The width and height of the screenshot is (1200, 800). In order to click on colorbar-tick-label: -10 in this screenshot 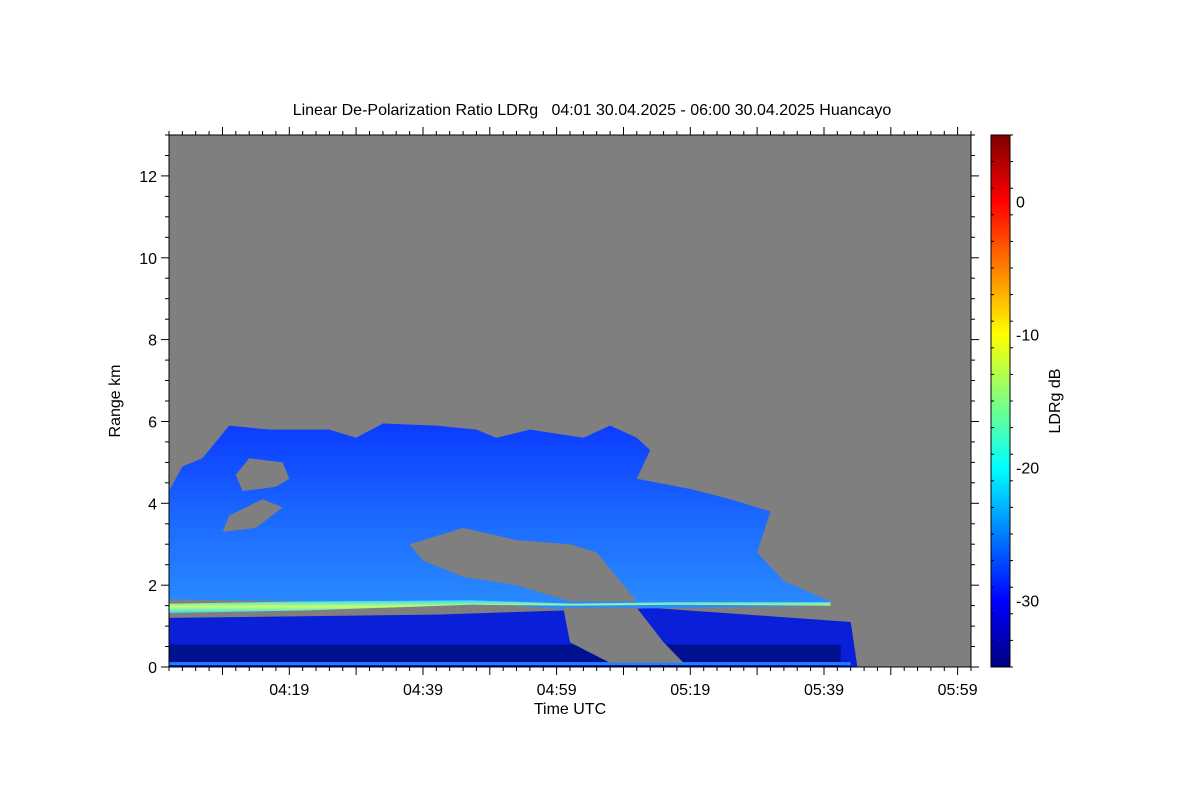, I will do `click(1027, 336)`.